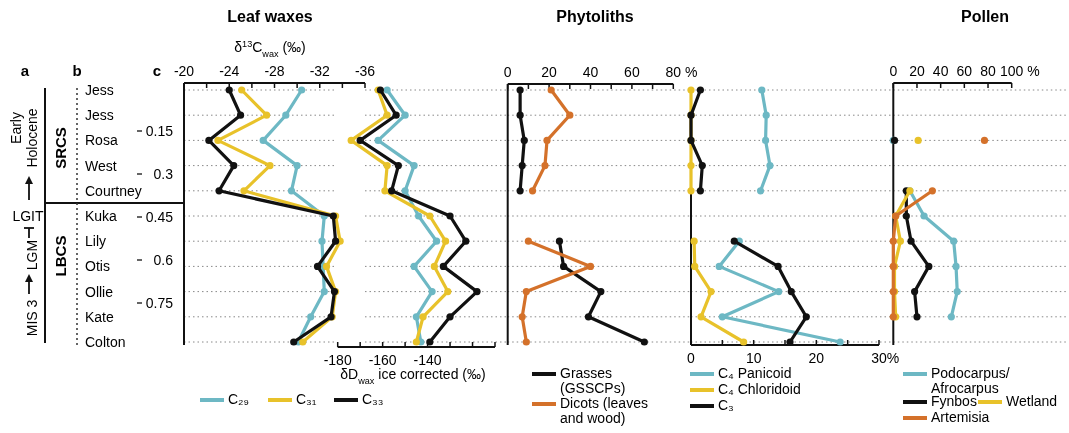  What do you see at coordinates (101, 216) in the screenshot?
I see `y-tick-label: Kuka` at bounding box center [101, 216].